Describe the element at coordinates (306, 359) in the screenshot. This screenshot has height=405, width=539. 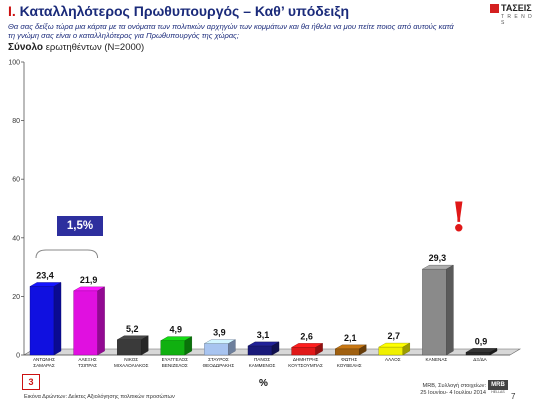
I see `category-label: ΔΗΜΗΤΡΗΣ` at that location.